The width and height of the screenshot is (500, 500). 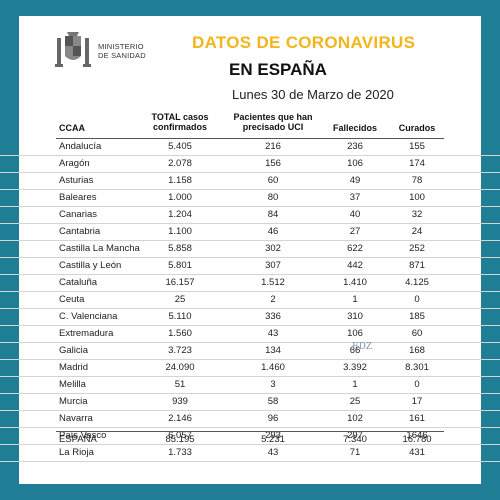 What do you see at coordinates (250, 138) in the screenshot?
I see `header-divider` at bounding box center [250, 138].